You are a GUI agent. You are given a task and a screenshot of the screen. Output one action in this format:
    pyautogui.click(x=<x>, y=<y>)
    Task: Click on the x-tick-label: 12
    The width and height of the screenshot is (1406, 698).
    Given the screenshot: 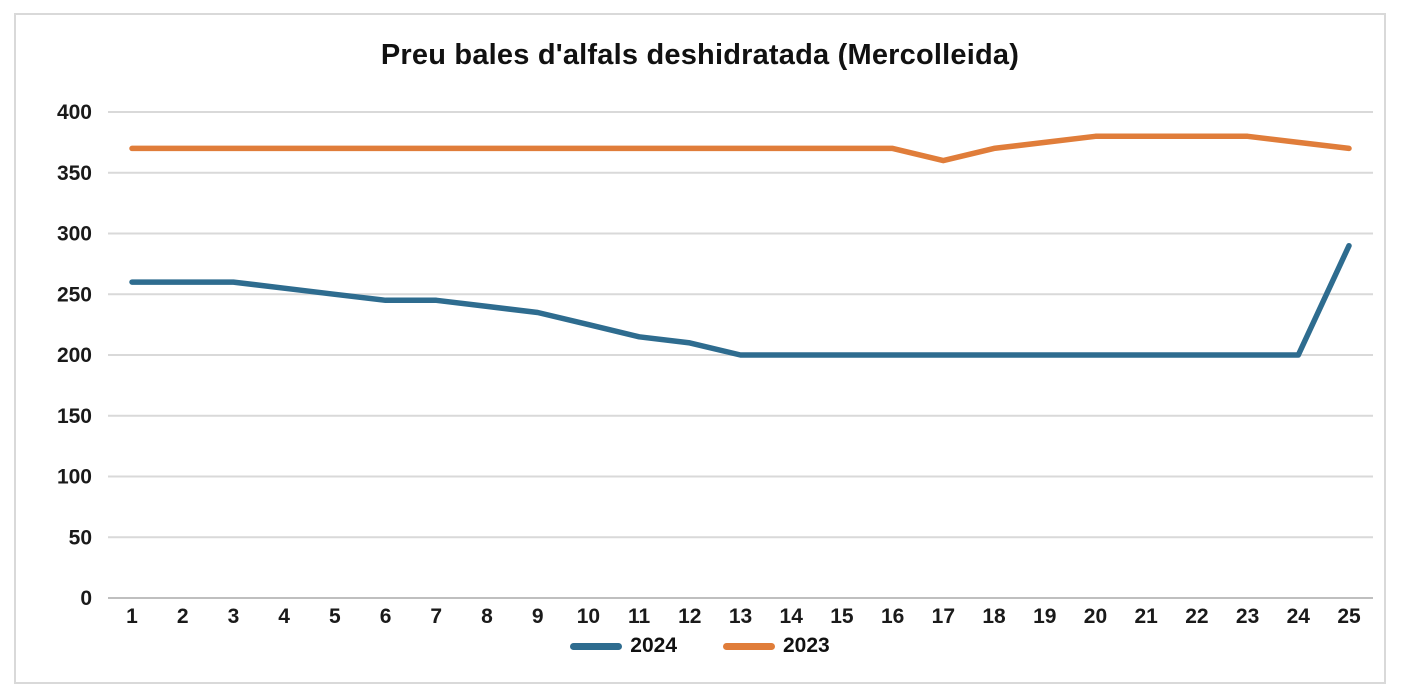 What is the action you would take?
    pyautogui.click(x=689, y=616)
    